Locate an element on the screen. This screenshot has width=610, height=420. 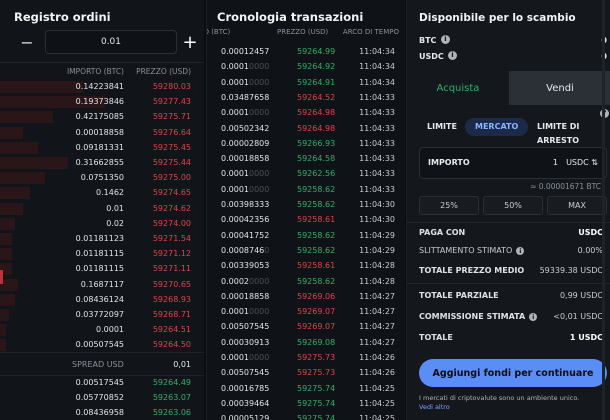
add-funds-button: Aggiungi fondi per continuare is located at coordinates (513, 373).